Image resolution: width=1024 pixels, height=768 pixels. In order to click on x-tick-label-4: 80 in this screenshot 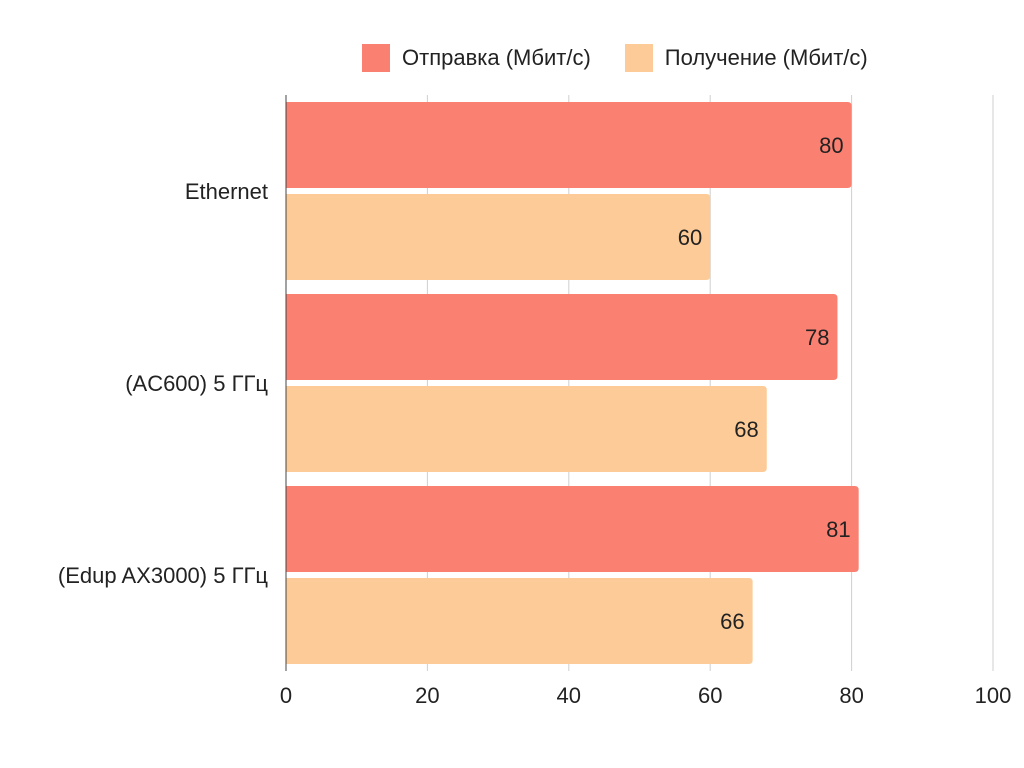, I will do `click(851, 695)`.